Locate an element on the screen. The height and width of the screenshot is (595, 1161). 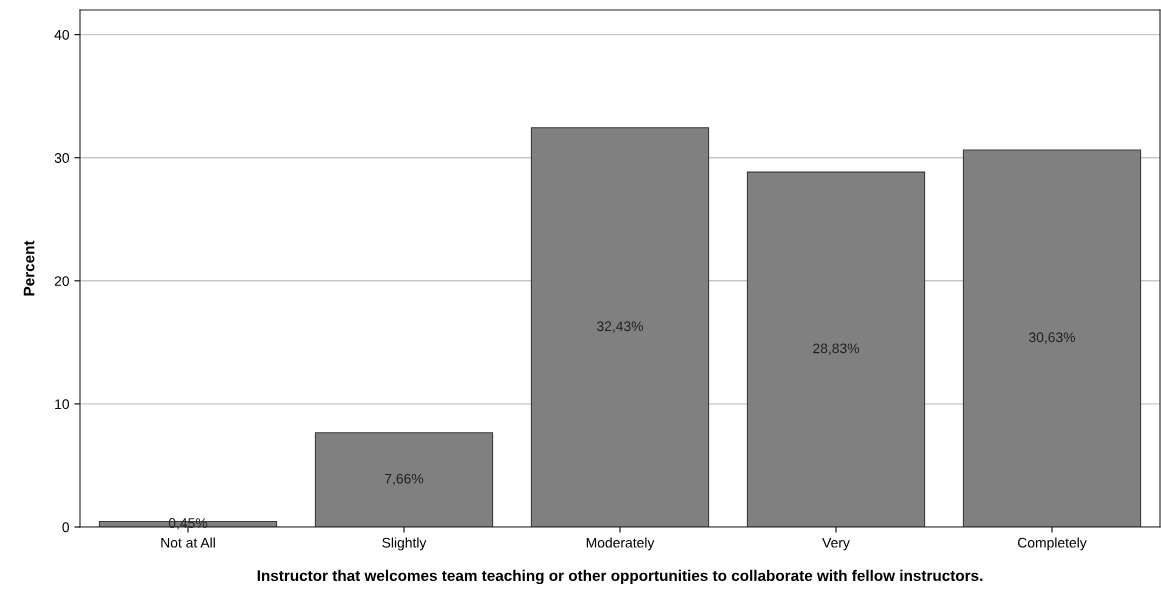
x-tick-label: Slightly is located at coordinates (404, 544).